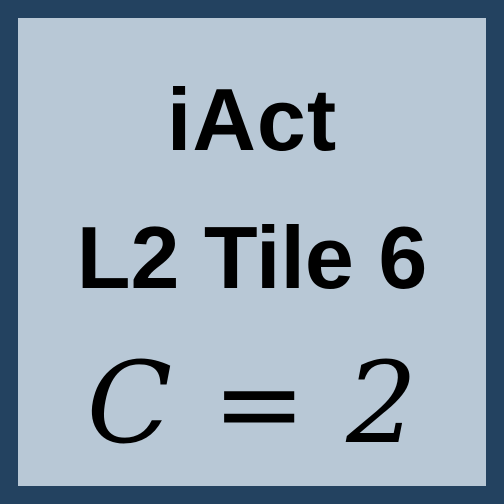  I want to click on formula-operator: =, so click(259, 404).